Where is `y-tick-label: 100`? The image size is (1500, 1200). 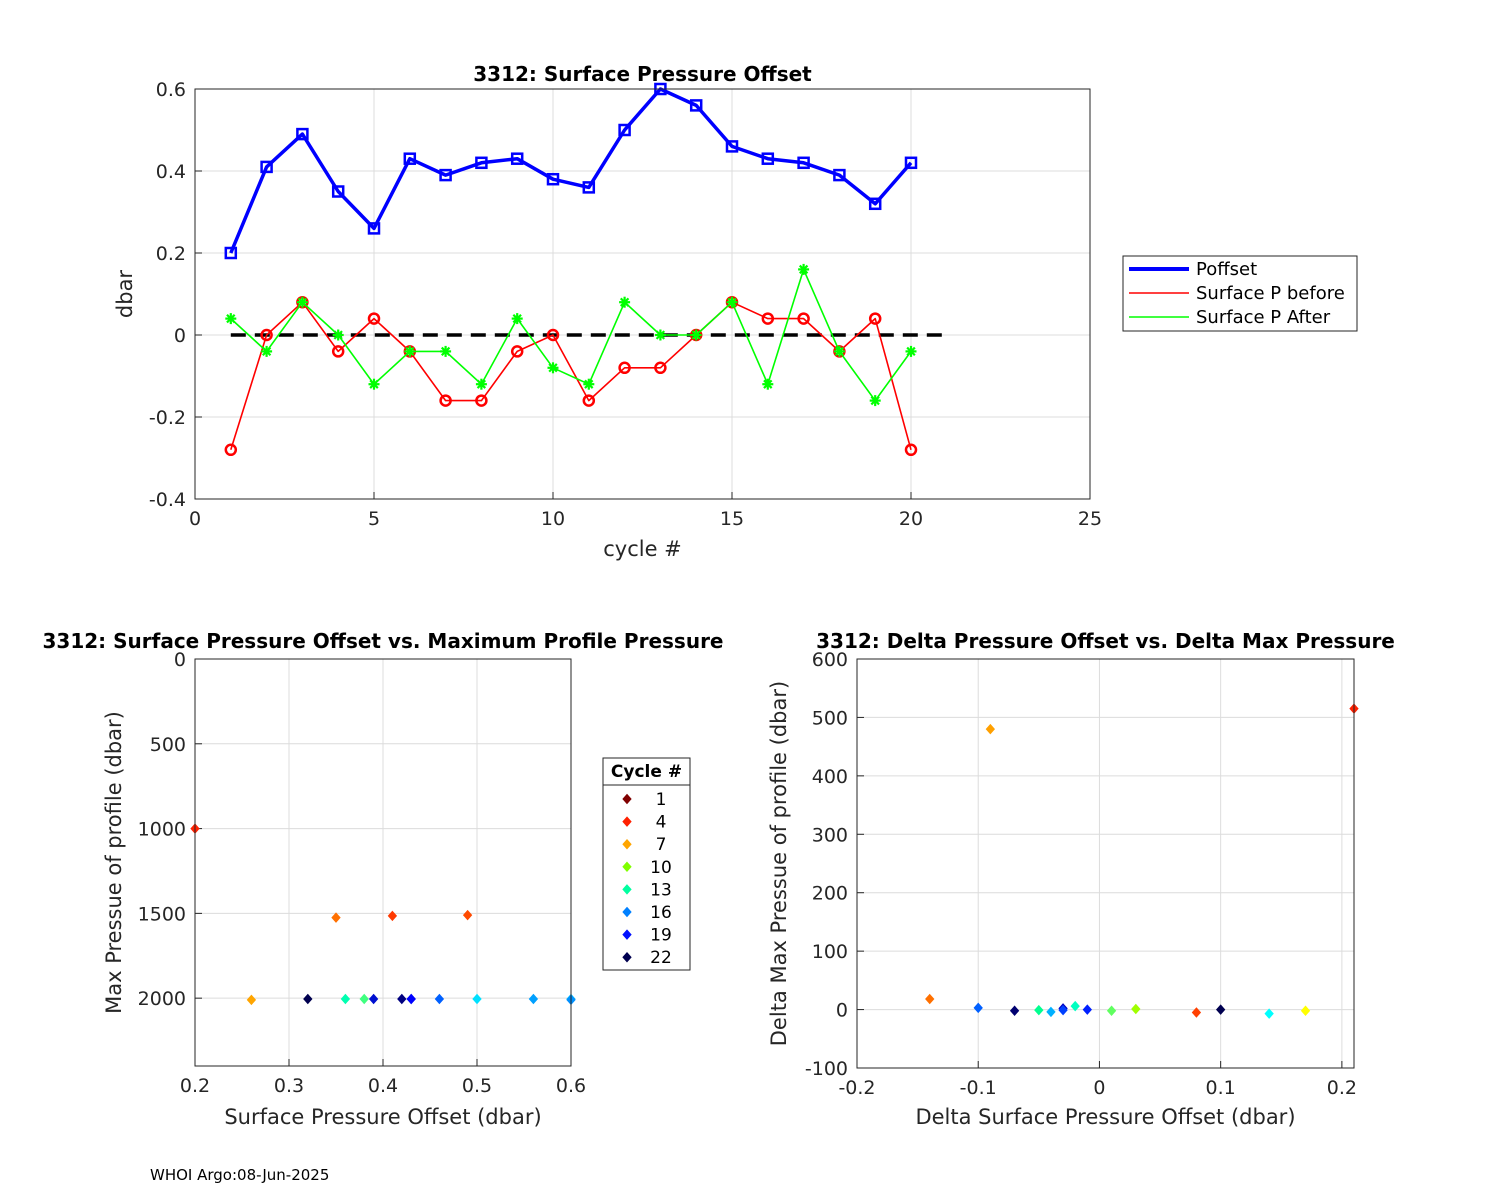 y-tick-label: 100 is located at coordinates (830, 952).